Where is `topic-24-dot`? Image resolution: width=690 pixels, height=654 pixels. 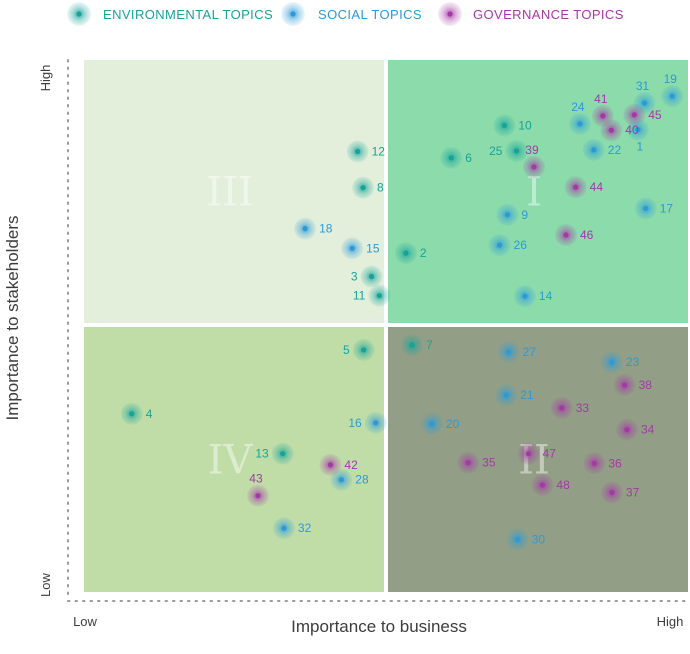 topic-24-dot is located at coordinates (580, 124).